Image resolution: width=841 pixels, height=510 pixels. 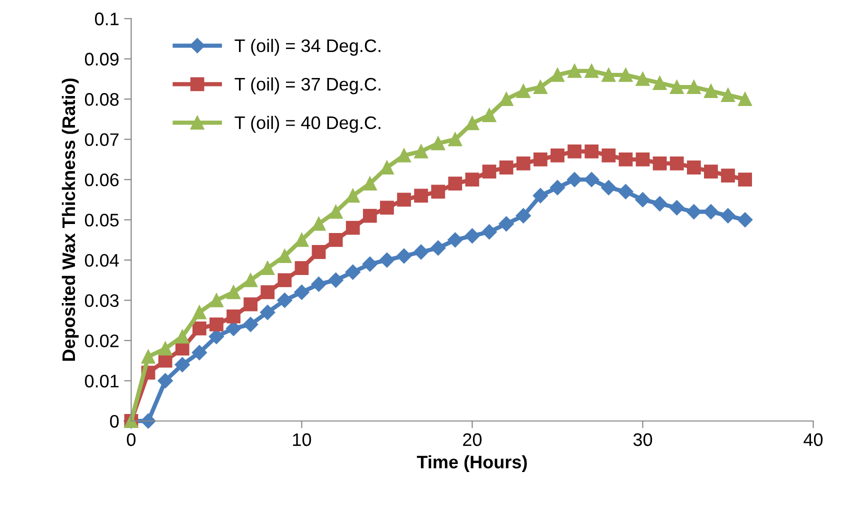 What do you see at coordinates (471, 463) in the screenshot?
I see `x-axis-title: Time (Hours)` at bounding box center [471, 463].